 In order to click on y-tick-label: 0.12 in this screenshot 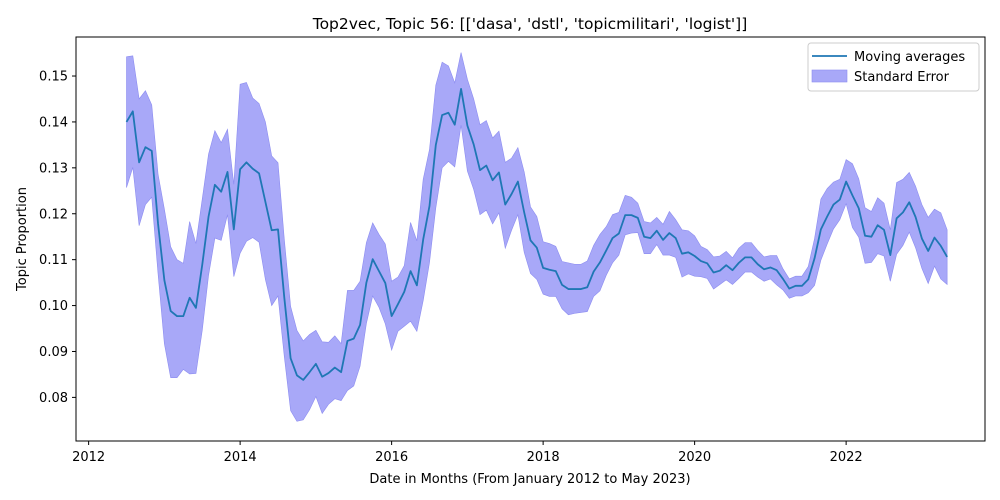, I will do `click(53, 214)`.